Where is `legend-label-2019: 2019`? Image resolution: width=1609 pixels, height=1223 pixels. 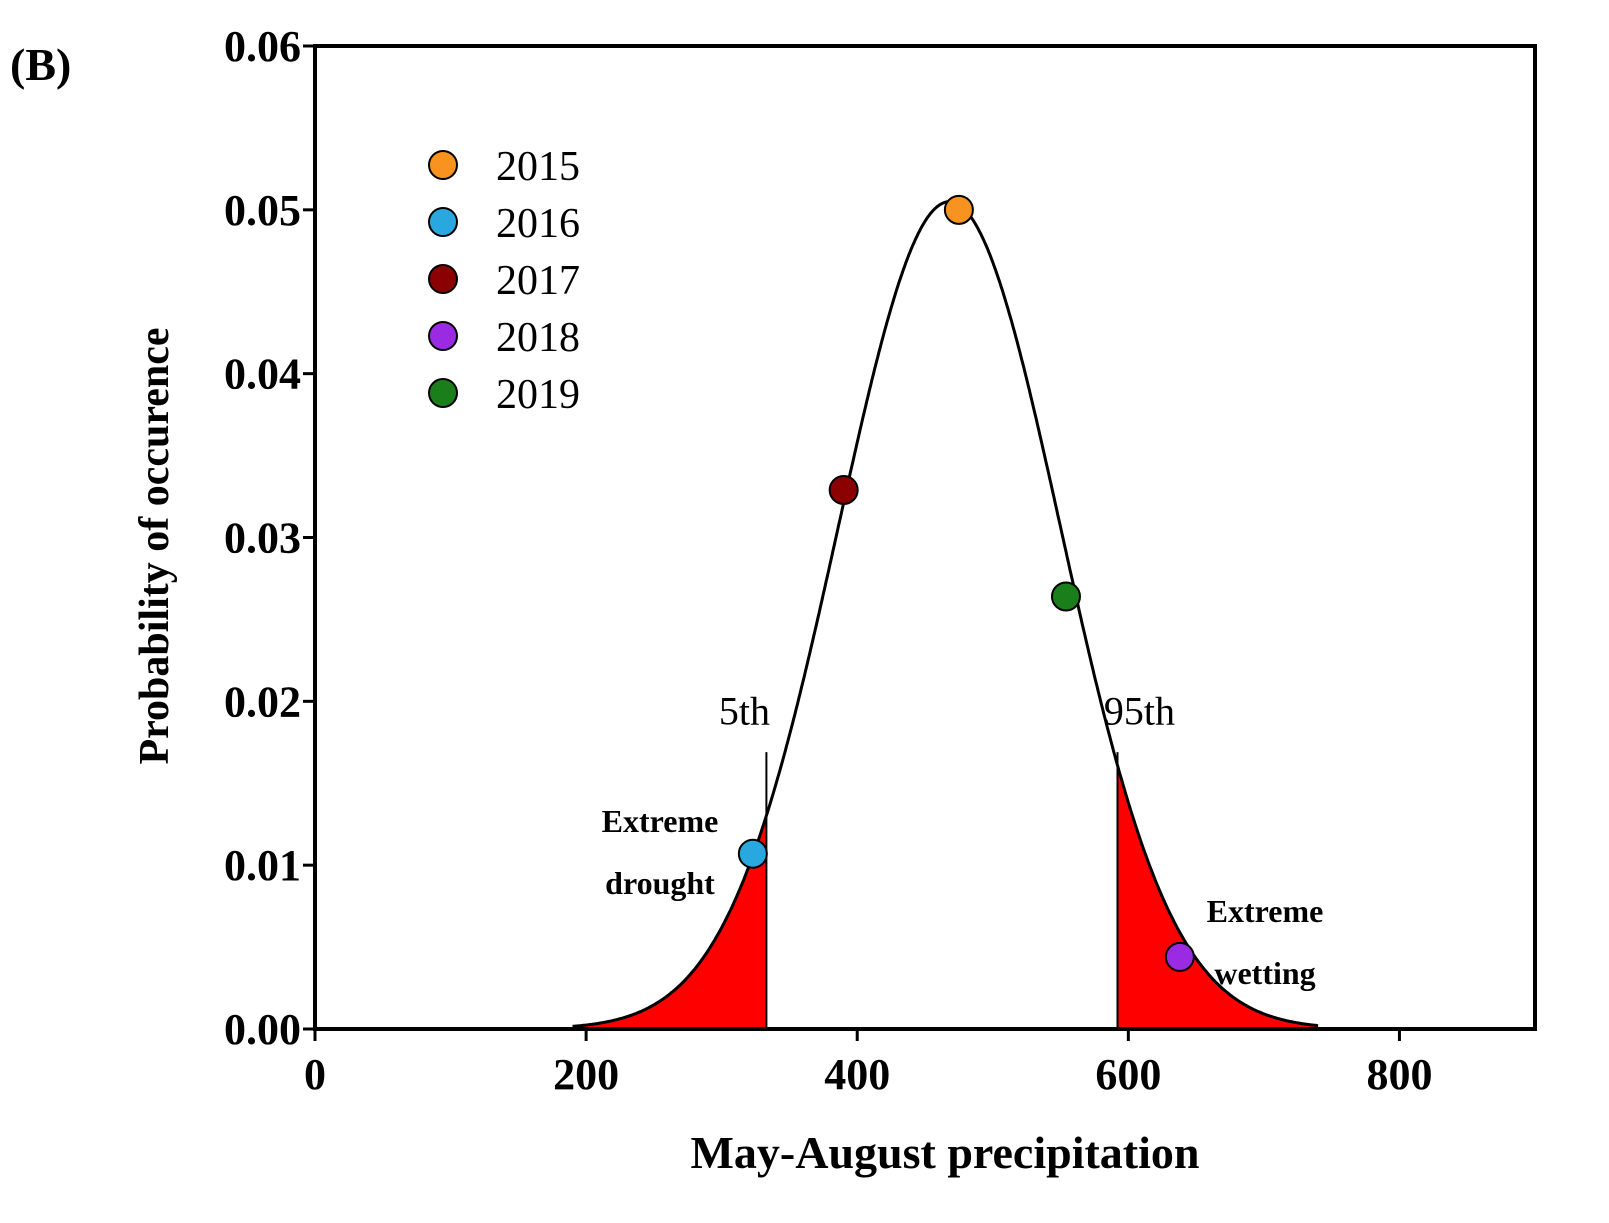 legend-label-2019: 2019 is located at coordinates (538, 395).